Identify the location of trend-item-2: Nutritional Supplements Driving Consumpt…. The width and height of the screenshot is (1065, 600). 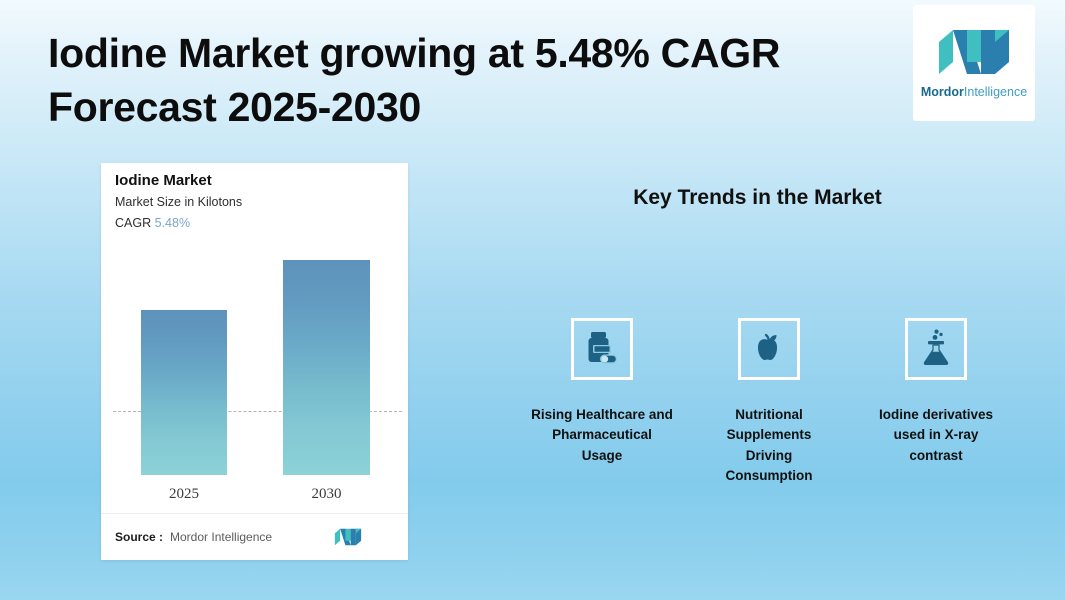
(769, 402).